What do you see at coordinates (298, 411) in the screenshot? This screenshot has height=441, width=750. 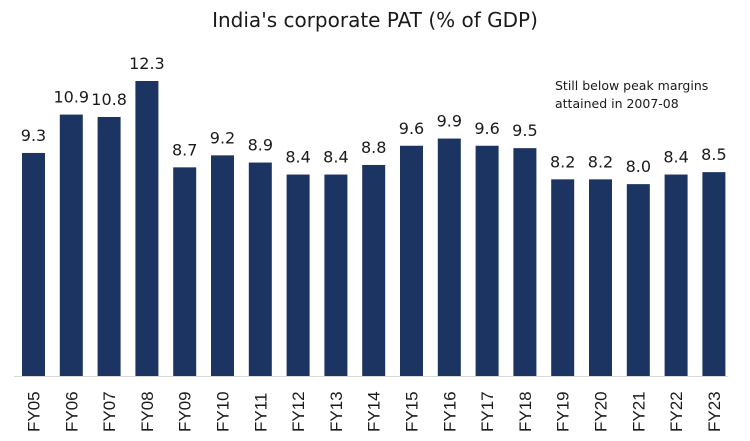 I see `x-tick-fy12: FY12` at bounding box center [298, 411].